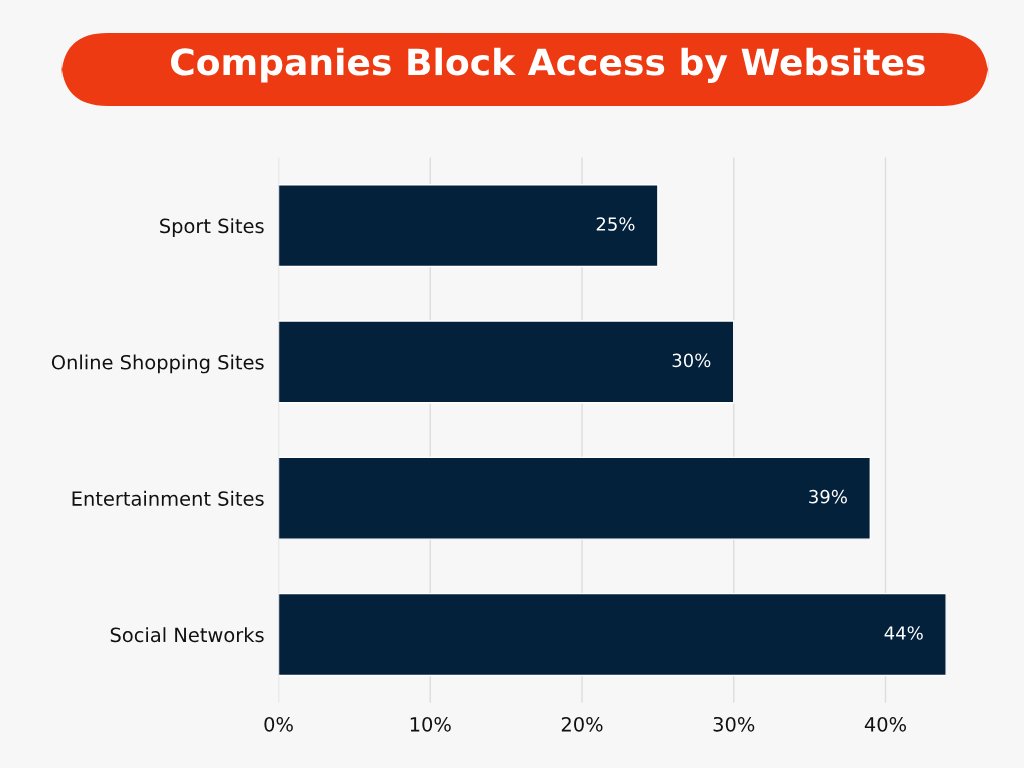 This screenshot has height=768, width=1024. Describe the element at coordinates (903, 633) in the screenshot. I see `data-label: 44%` at that location.